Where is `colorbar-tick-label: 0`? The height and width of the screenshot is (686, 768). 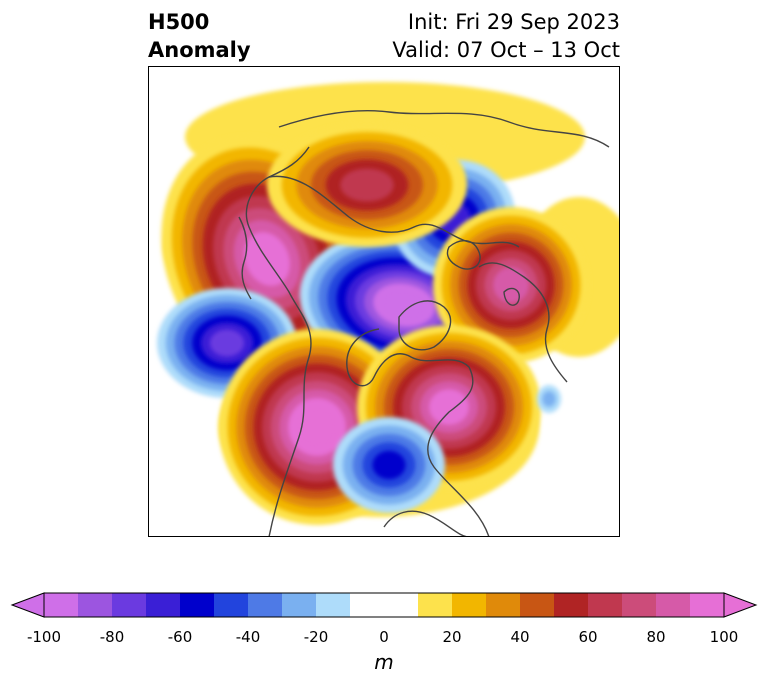
colorbar-tick-label: 0 is located at coordinates (384, 637).